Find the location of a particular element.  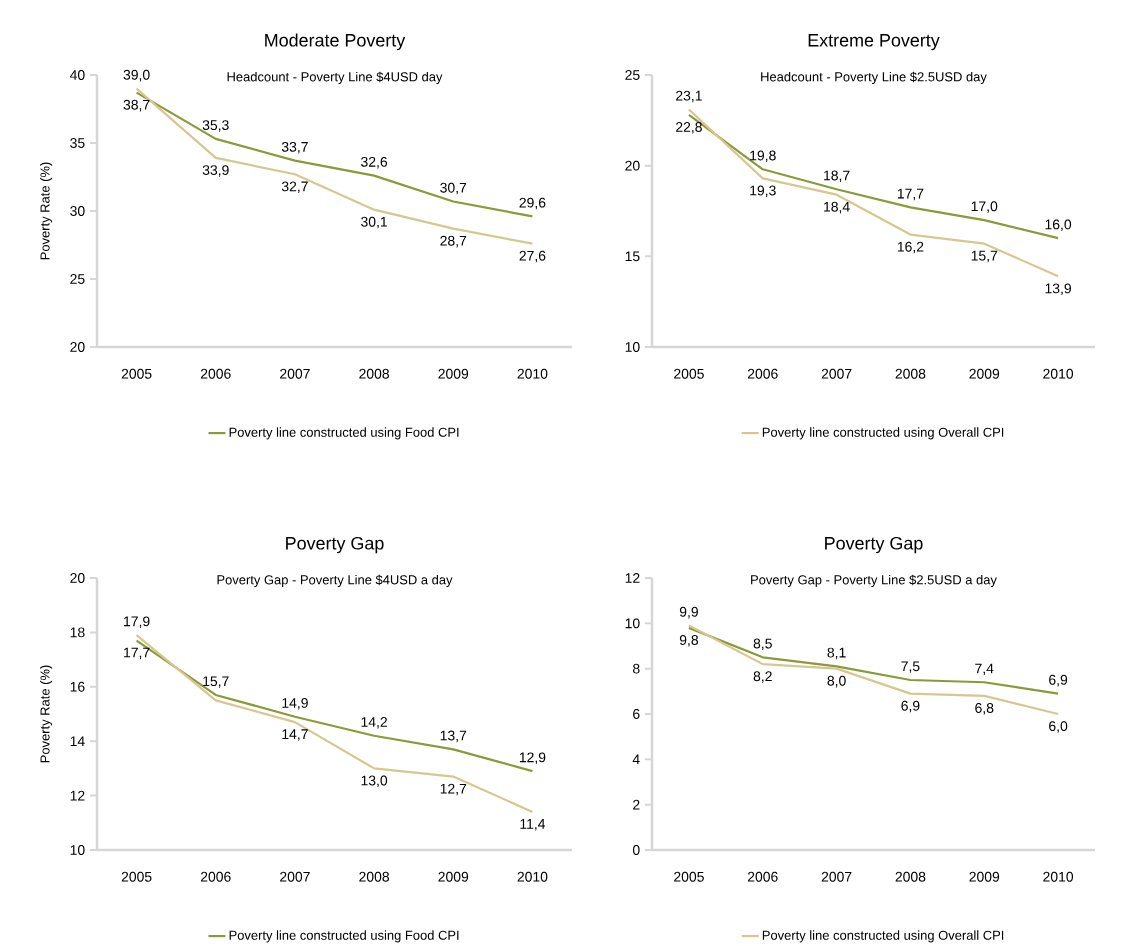

y-tick-label: 2 is located at coordinates (636, 804).